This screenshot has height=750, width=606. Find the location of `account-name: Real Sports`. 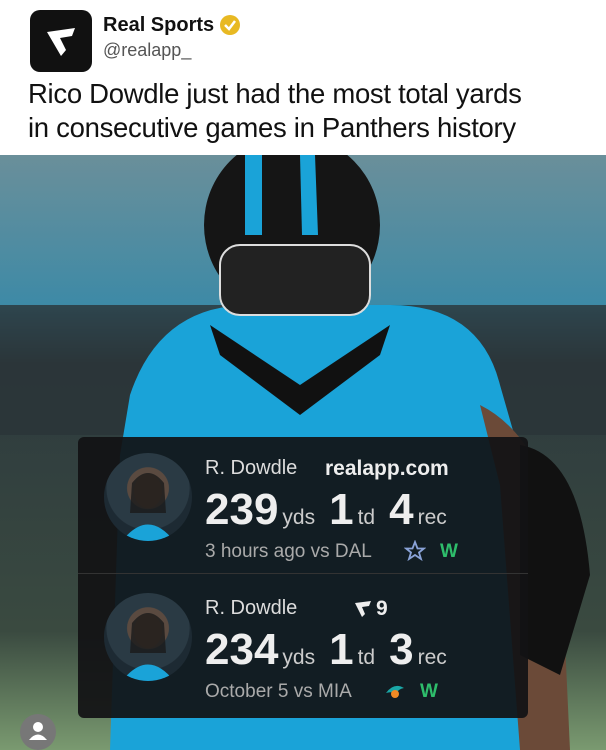

account-name: Real Sports is located at coordinates (159, 25).